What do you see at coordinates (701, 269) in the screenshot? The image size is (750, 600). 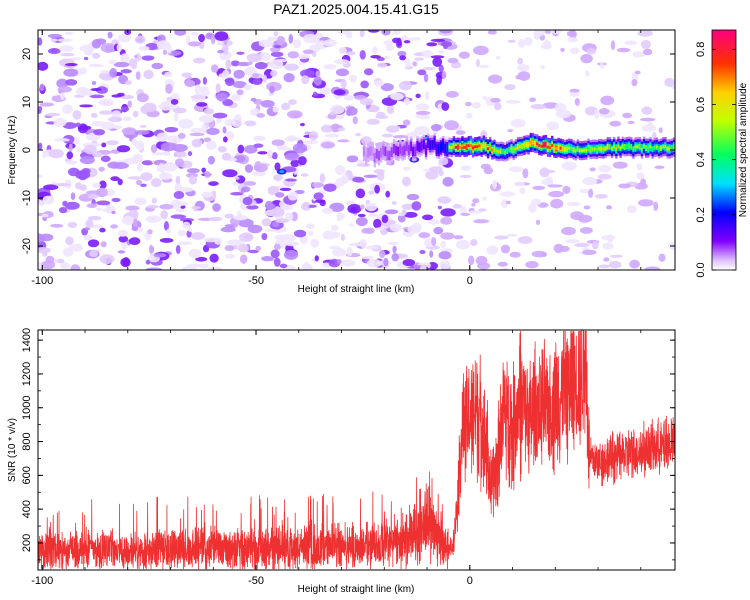 I see `colorbar-tick-label: 0.0` at bounding box center [701, 269].